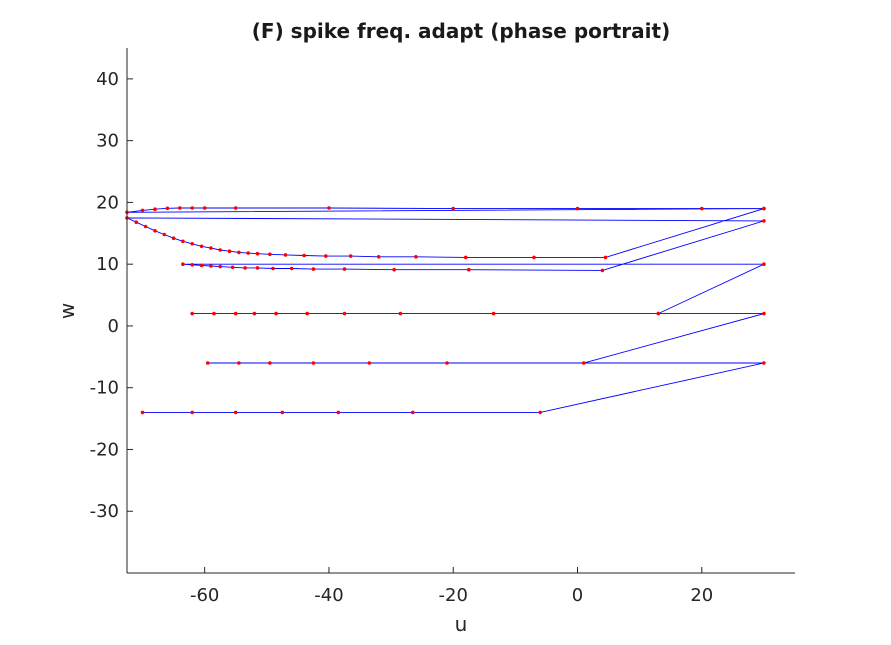  I want to click on y-axis: -30 -20 -10 0 10 20 30 40, so click(111, 310).